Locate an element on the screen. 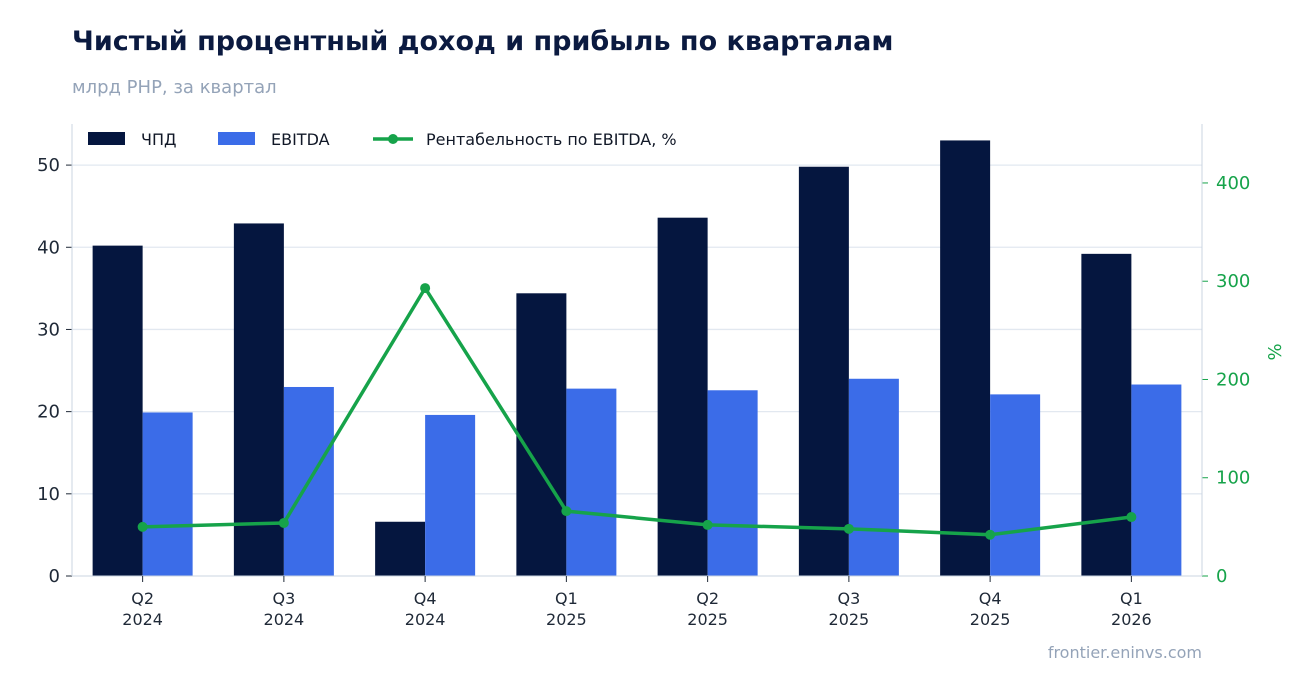 Image resolution: width=1316 pixels, height=693 pixels. y-right-axis-label: % is located at coordinates (1275, 351).